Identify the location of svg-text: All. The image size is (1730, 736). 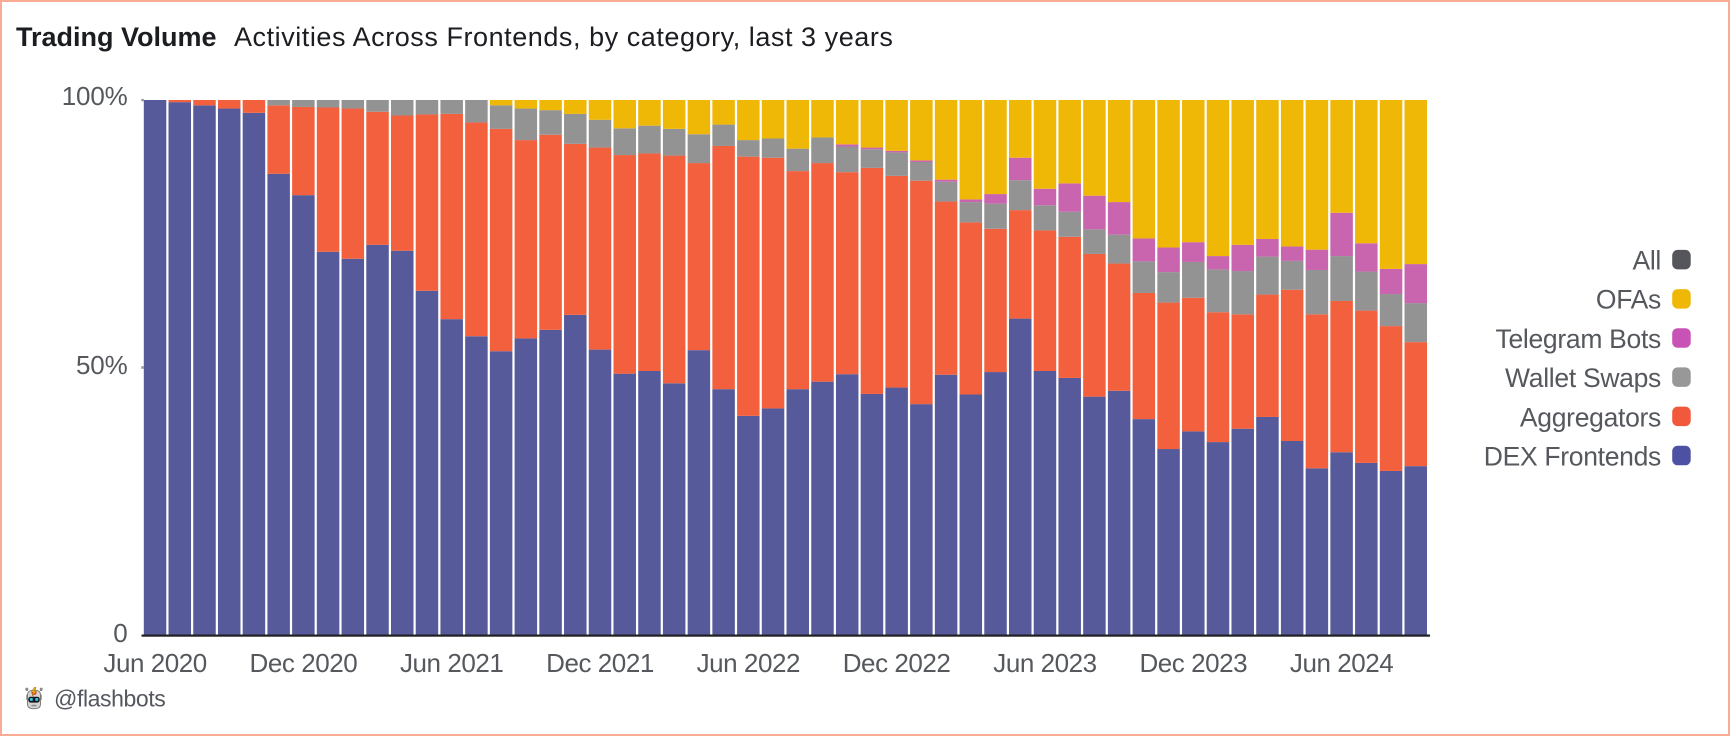
(1646, 261).